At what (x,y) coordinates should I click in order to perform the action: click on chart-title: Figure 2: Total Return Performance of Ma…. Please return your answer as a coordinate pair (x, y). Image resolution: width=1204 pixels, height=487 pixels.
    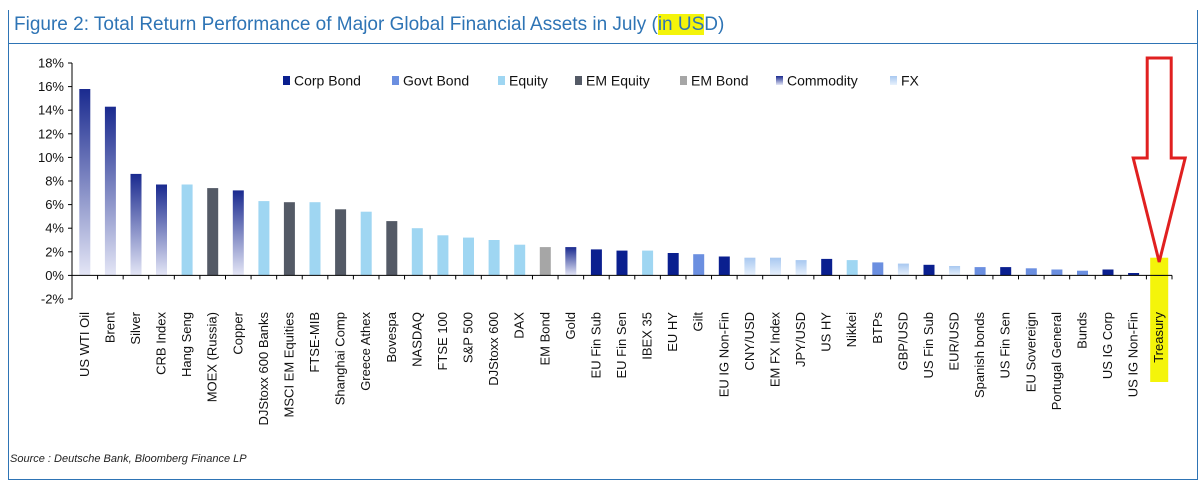
    Looking at the image, I should click on (369, 25).